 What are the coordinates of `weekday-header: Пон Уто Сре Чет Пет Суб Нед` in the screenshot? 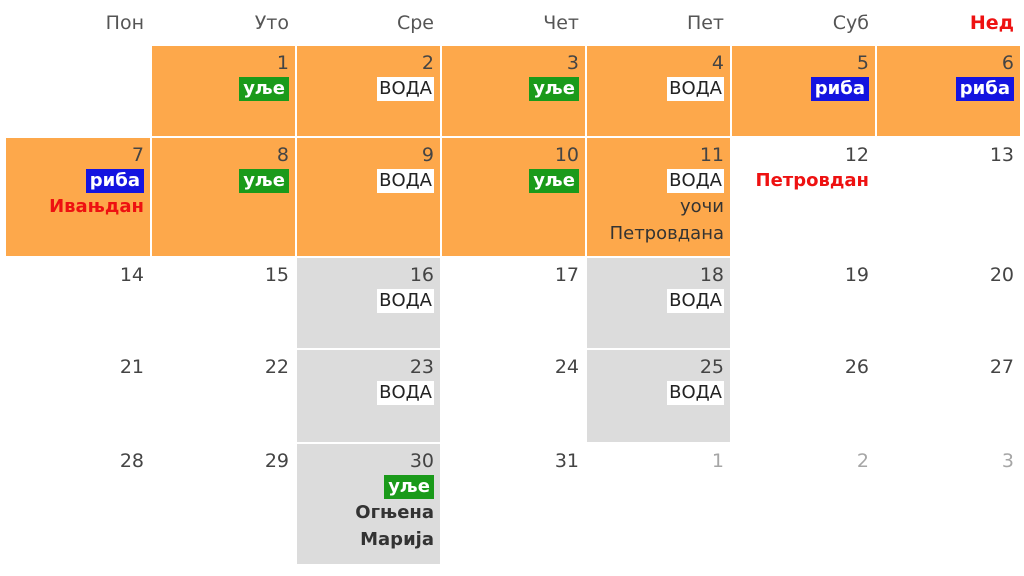 It's located at (515, 23).